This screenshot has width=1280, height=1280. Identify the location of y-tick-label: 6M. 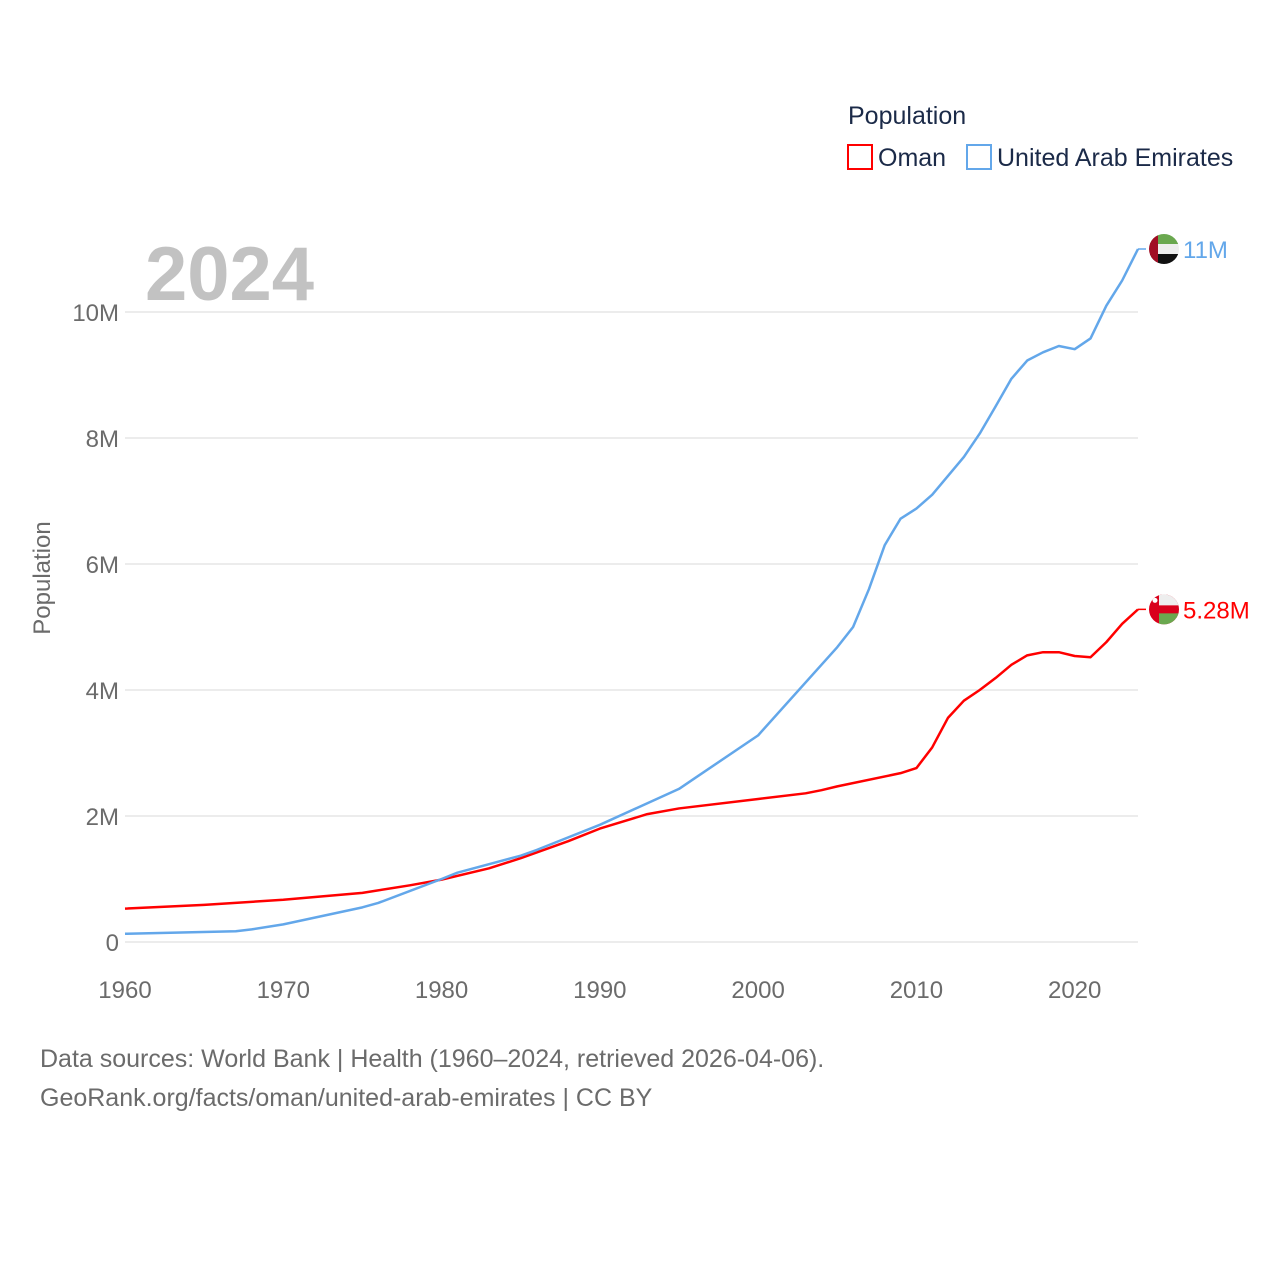
(102, 565).